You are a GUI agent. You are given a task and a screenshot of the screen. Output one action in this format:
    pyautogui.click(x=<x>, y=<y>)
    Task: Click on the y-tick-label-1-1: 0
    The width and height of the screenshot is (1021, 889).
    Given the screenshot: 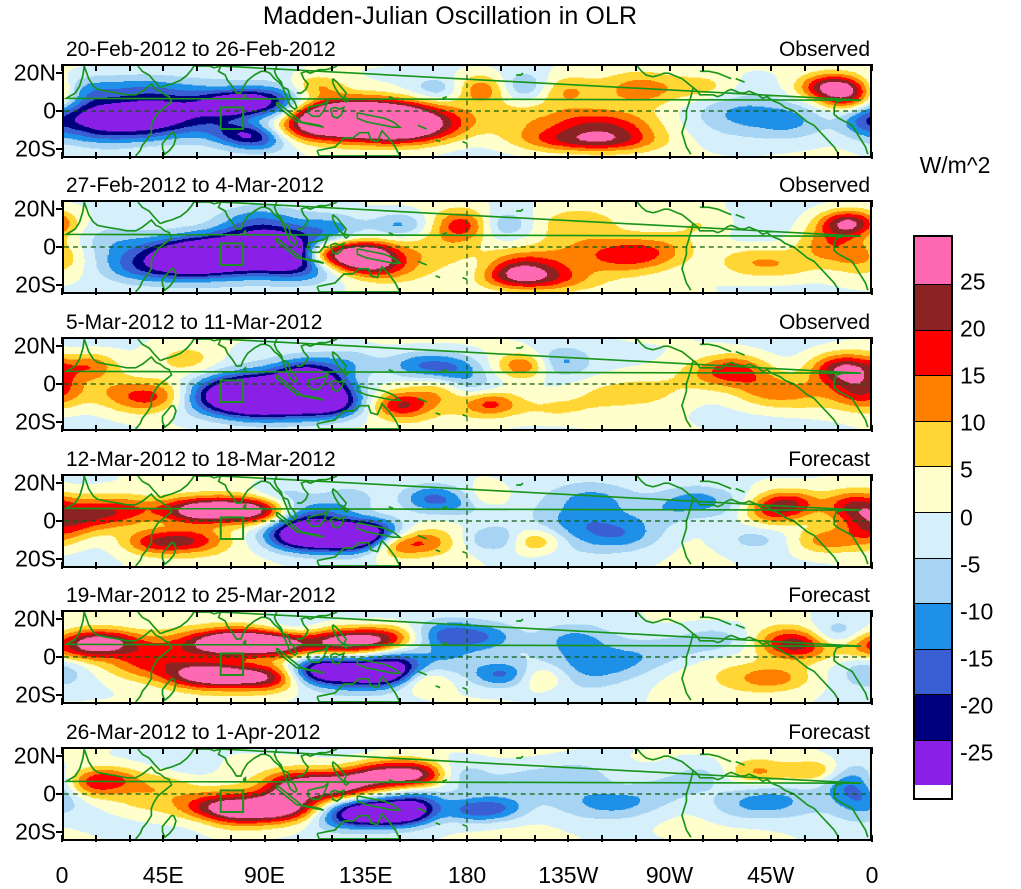 What is the action you would take?
    pyautogui.click(x=28, y=111)
    